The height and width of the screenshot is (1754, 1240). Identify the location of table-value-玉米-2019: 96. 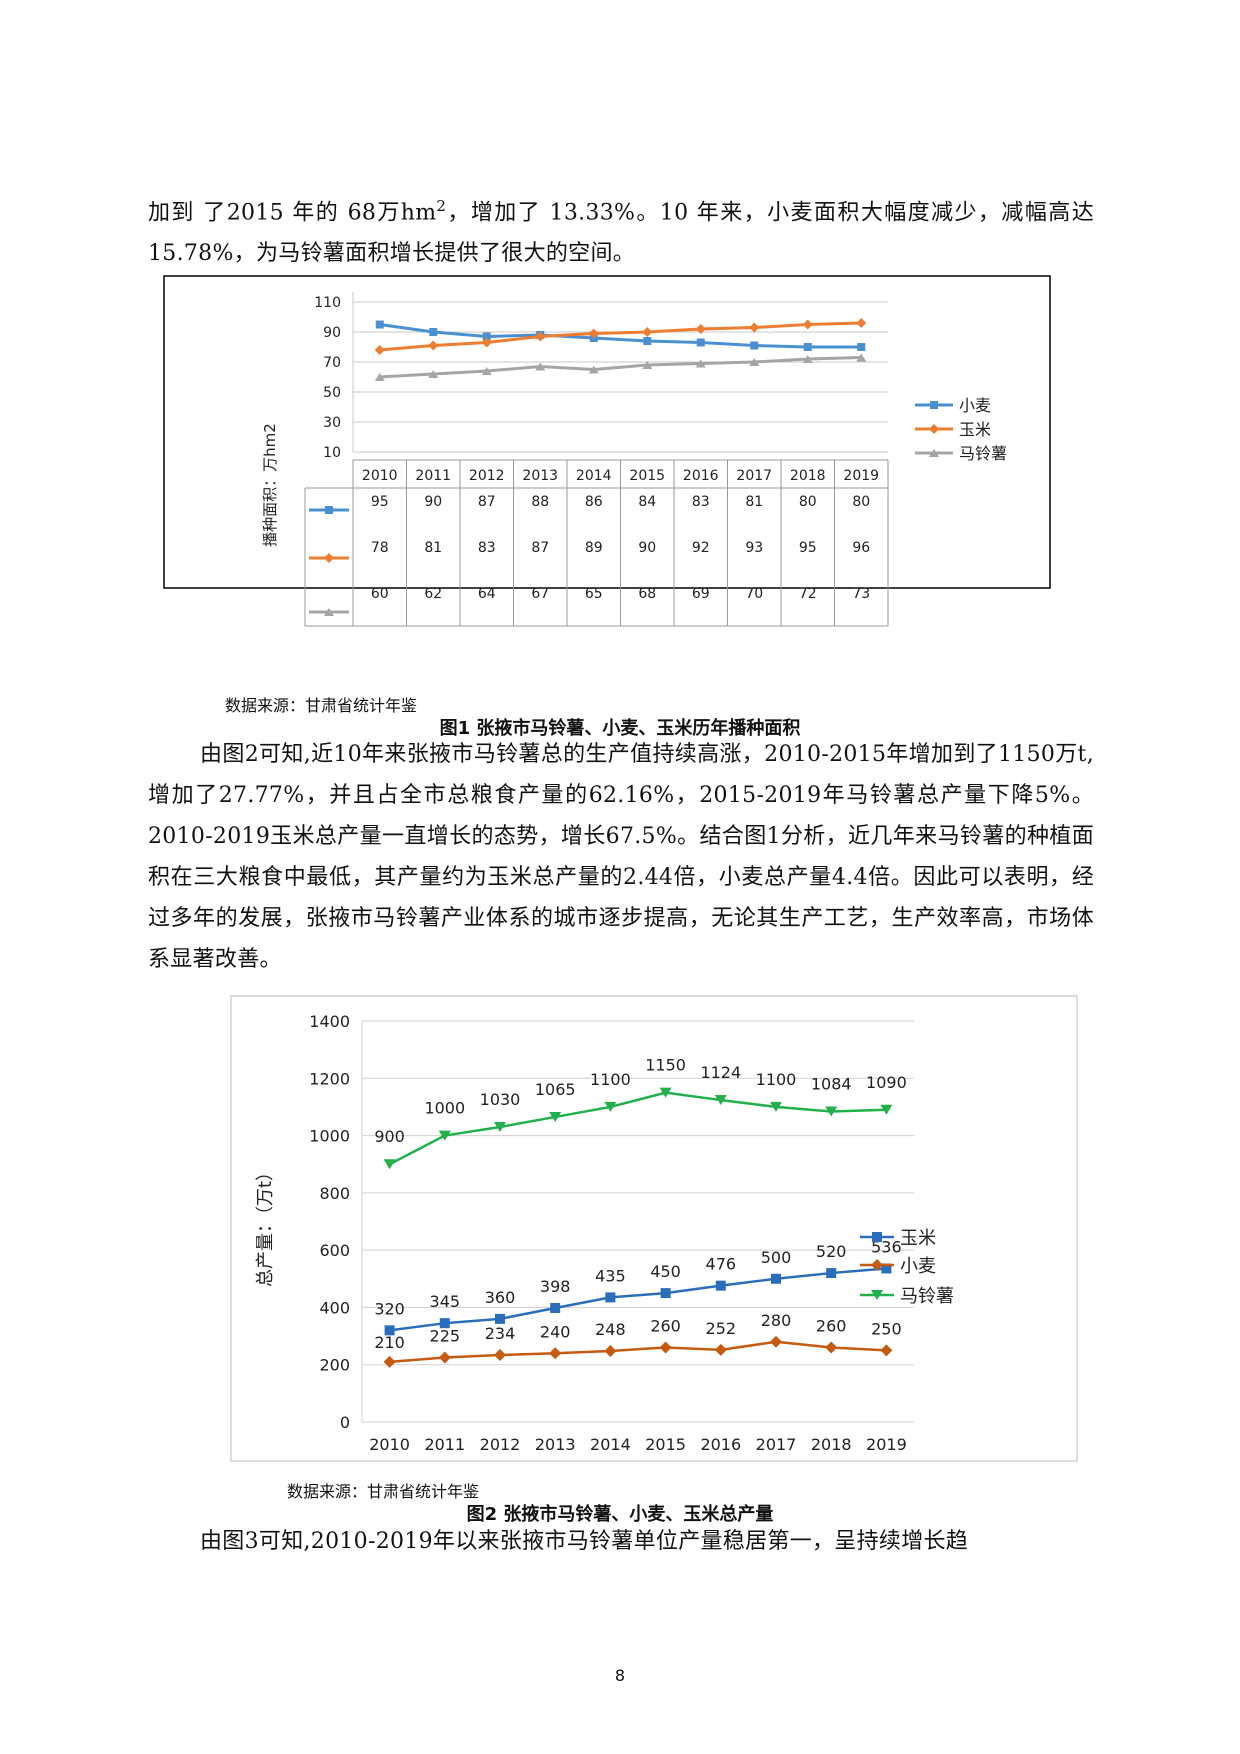
(861, 548).